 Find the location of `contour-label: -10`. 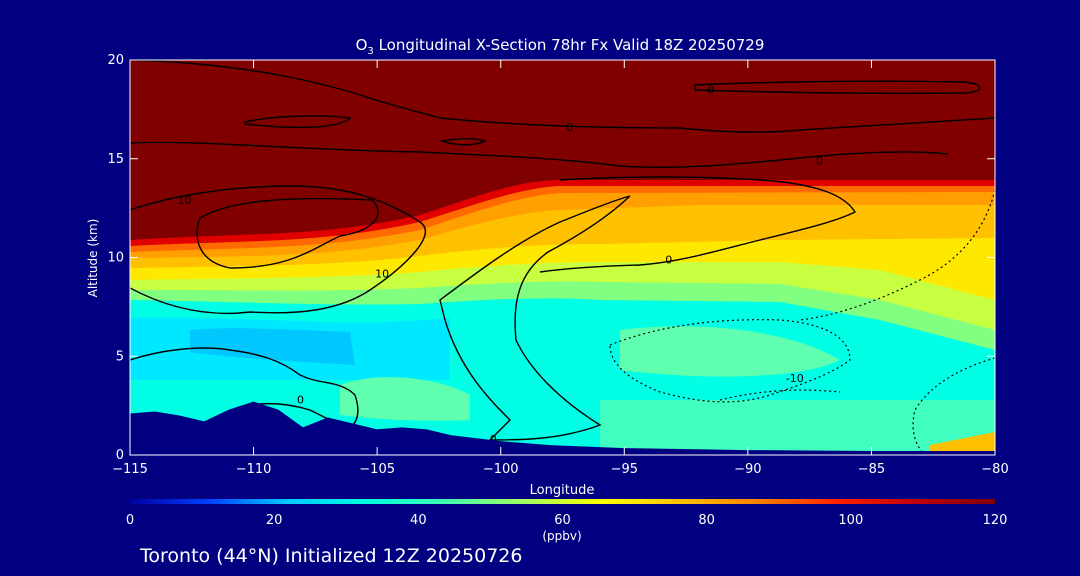

contour-label: -10 is located at coordinates (795, 378).